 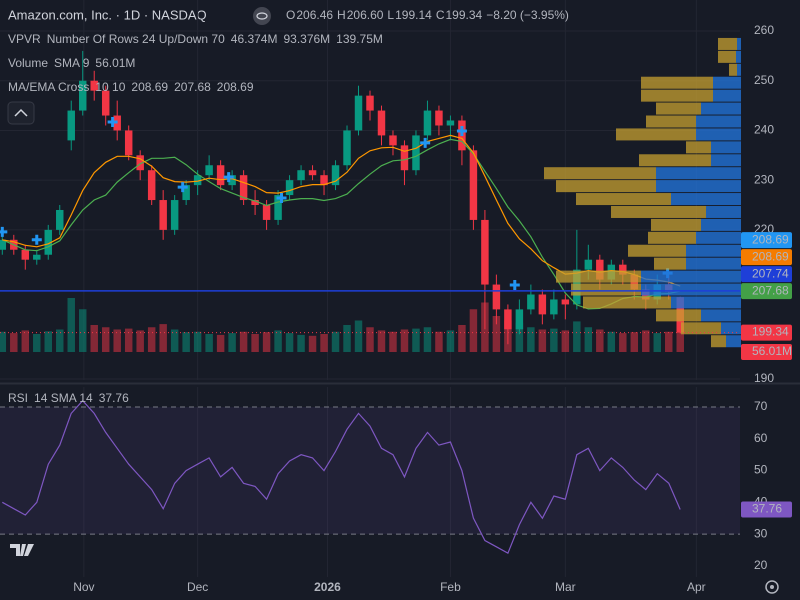 What do you see at coordinates (770, 332) in the screenshot?
I see `price-tag-label: 199.34` at bounding box center [770, 332].